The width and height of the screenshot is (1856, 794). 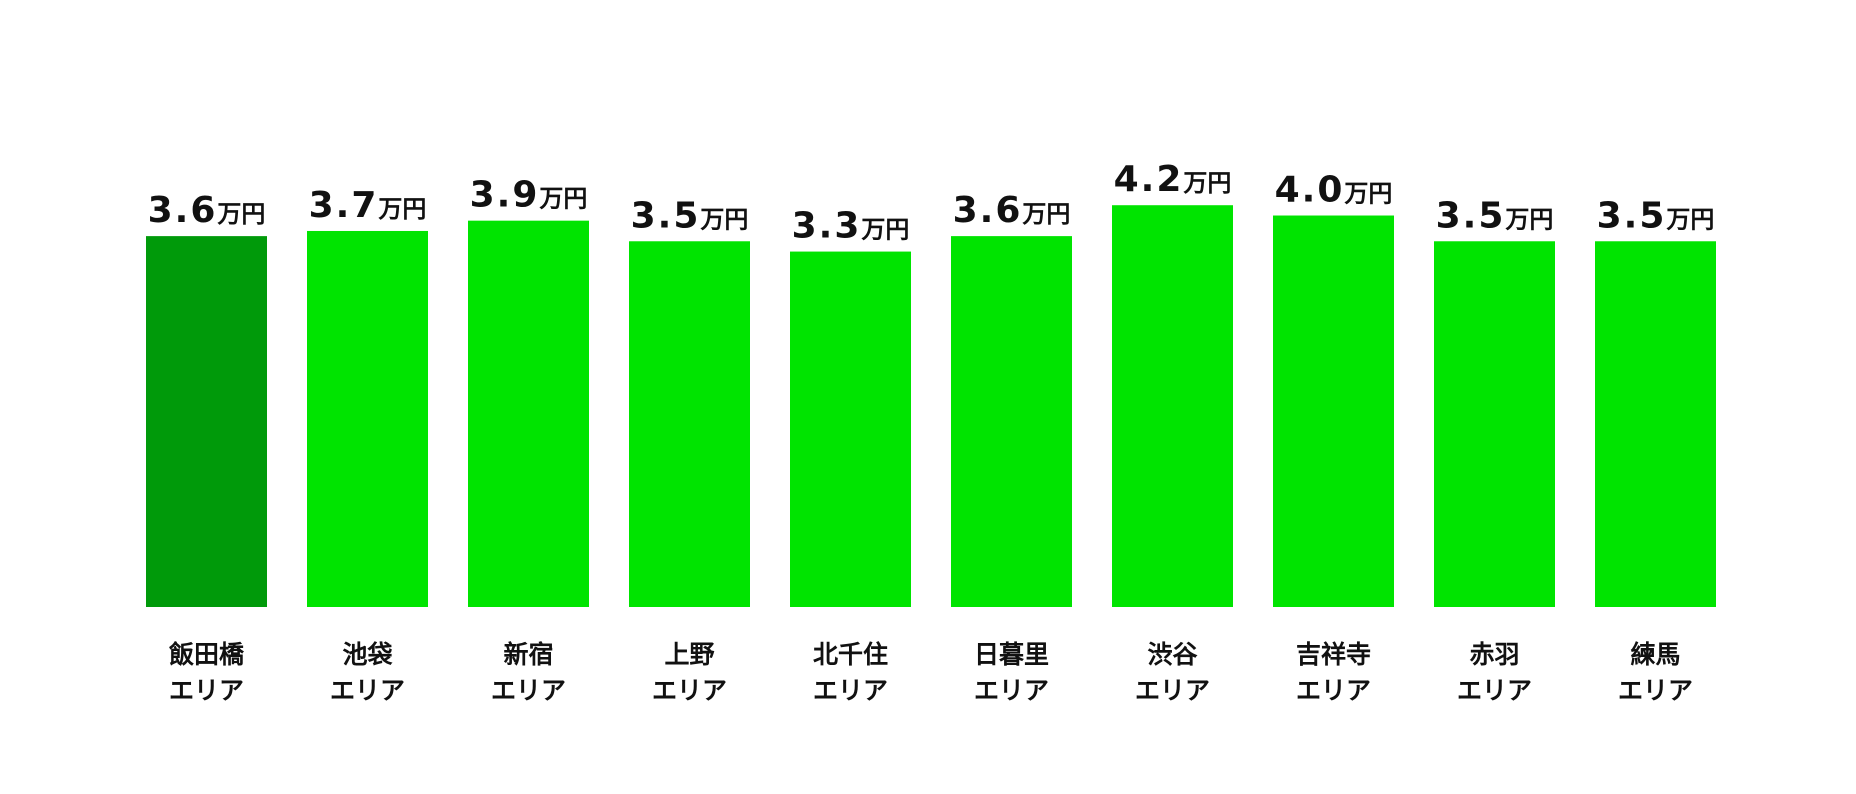 I want to click on value-label: 3.9万円, so click(x=529, y=195).